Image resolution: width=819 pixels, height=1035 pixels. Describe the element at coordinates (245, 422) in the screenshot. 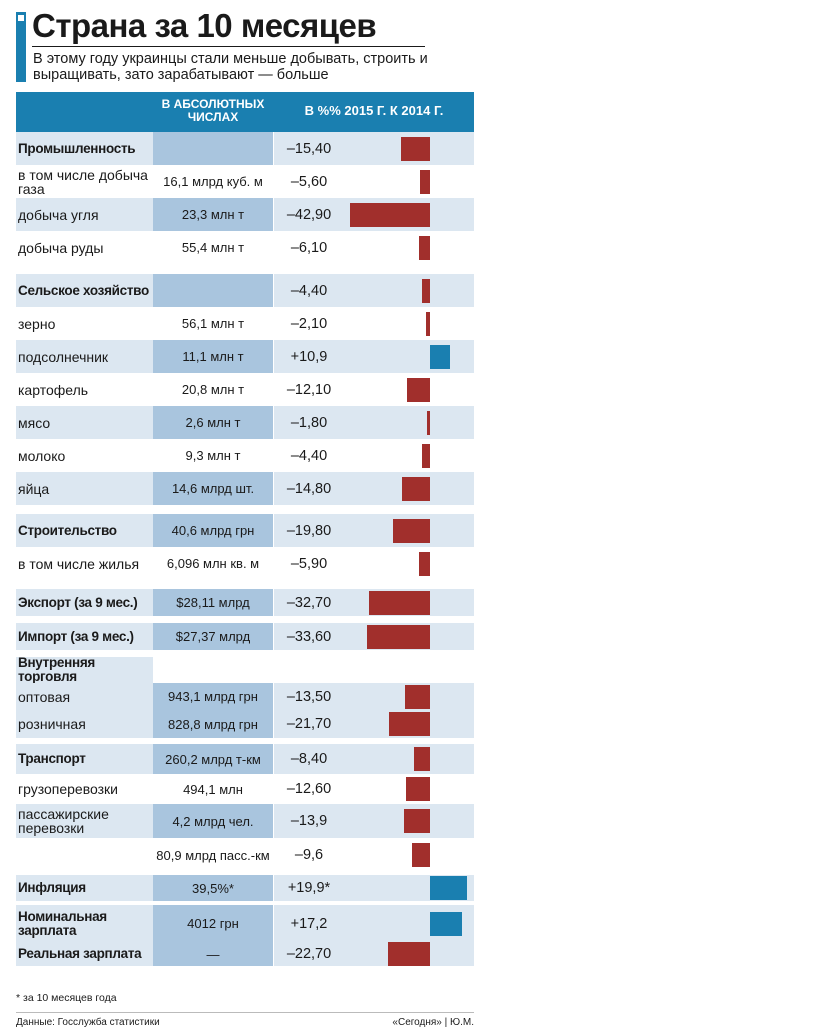

I see `table-row: мясо 2,6 млн т –1,80` at that location.